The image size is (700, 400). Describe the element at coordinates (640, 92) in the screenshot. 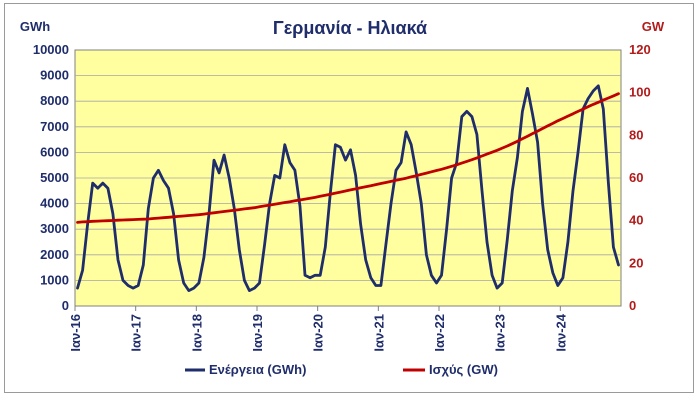

I see `right-tick-label: 100` at that location.